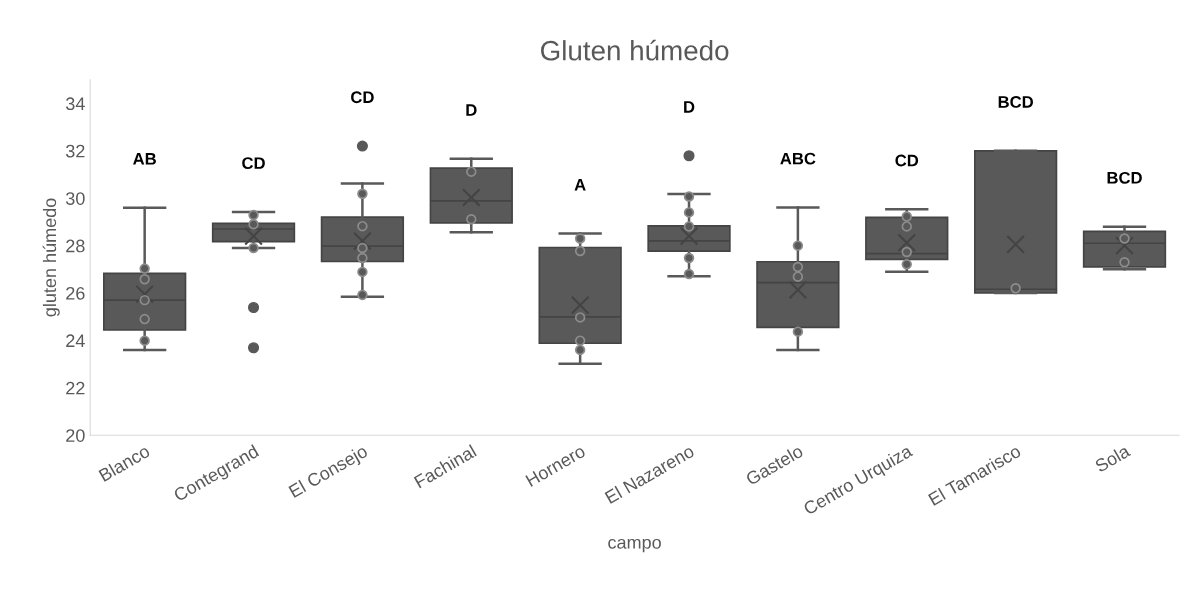  What do you see at coordinates (75, 104) in the screenshot?
I see `y-tick-label: 34` at bounding box center [75, 104].